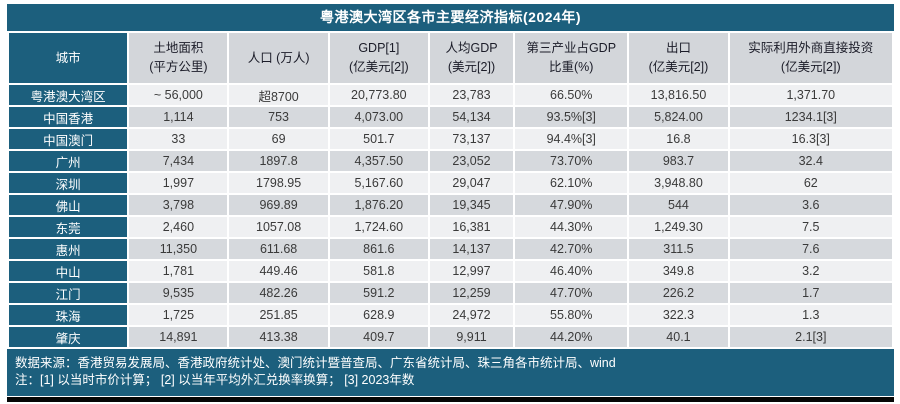  I want to click on value-cell: 13,816.50, so click(678, 95).